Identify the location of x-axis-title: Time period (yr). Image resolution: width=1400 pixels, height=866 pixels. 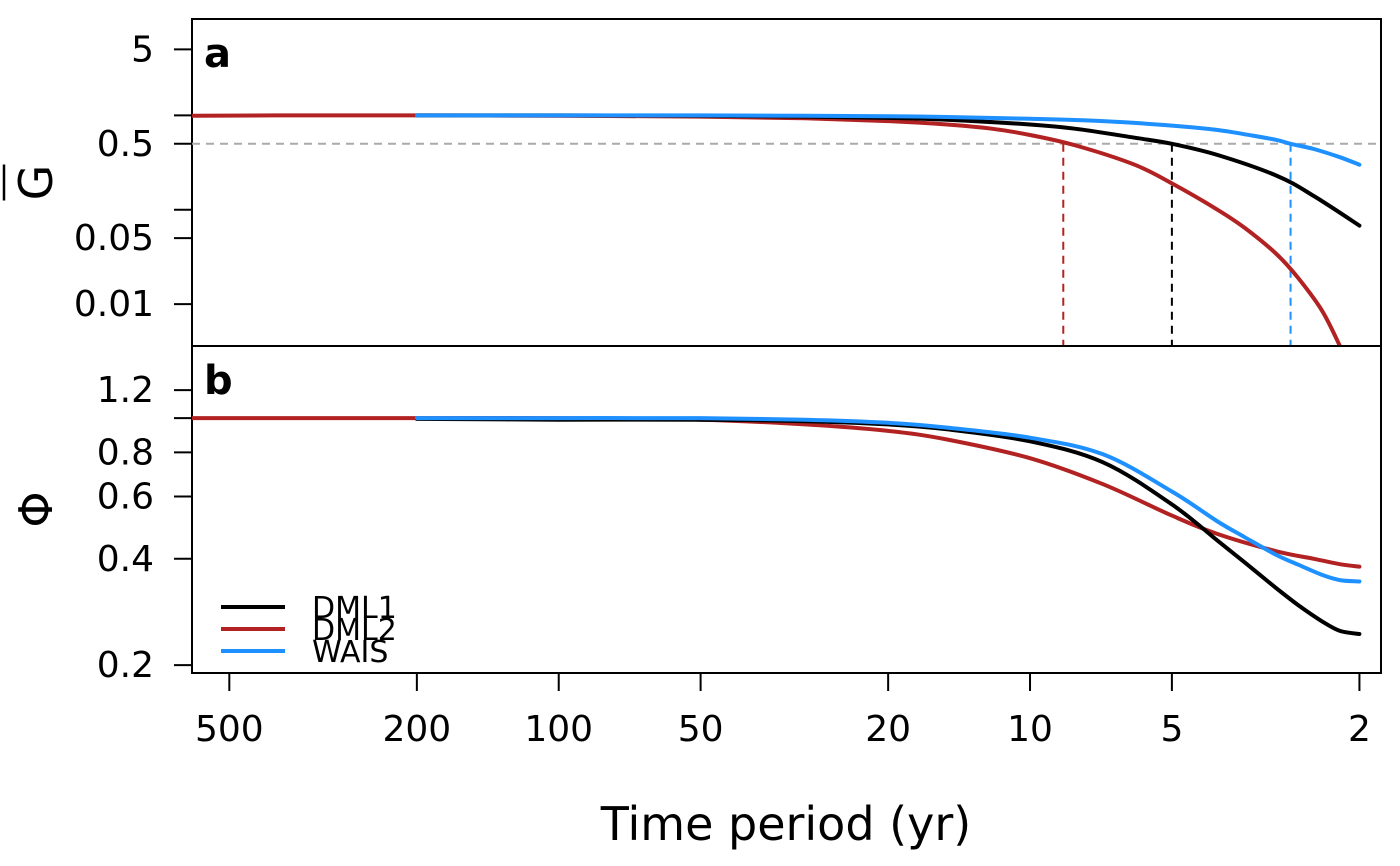
(785, 824).